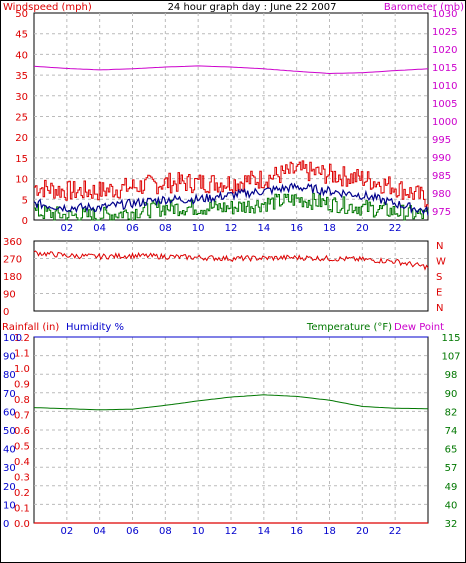 Image resolution: width=466 pixels, height=563 pixels. Describe the element at coordinates (22, 416) in the screenshot. I see `rainfall-tick-label: 0.7` at that location.